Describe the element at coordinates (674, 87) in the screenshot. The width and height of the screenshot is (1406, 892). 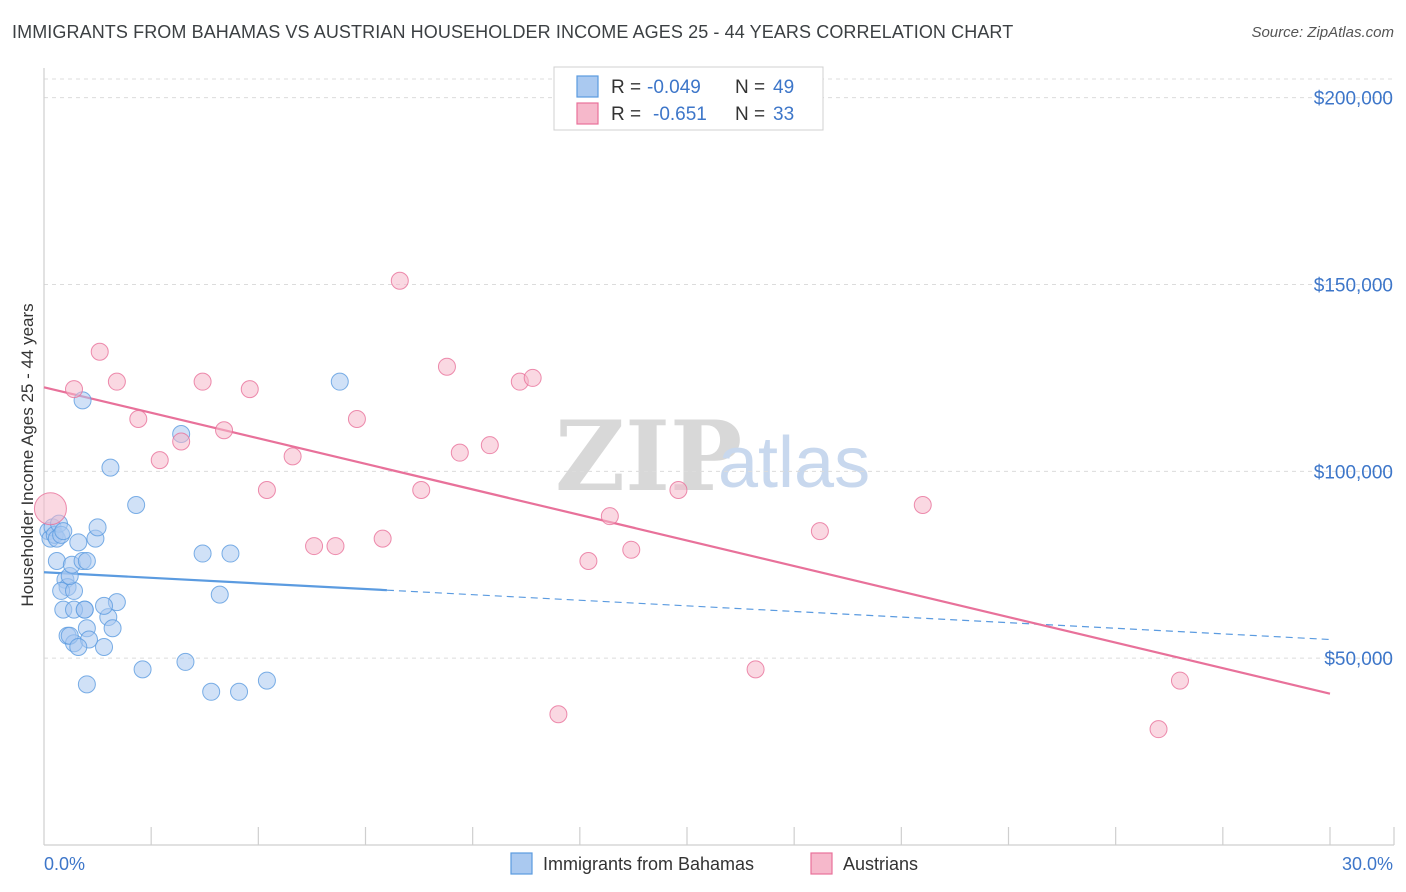
I see `legend-r-value: -0.049` at that location.